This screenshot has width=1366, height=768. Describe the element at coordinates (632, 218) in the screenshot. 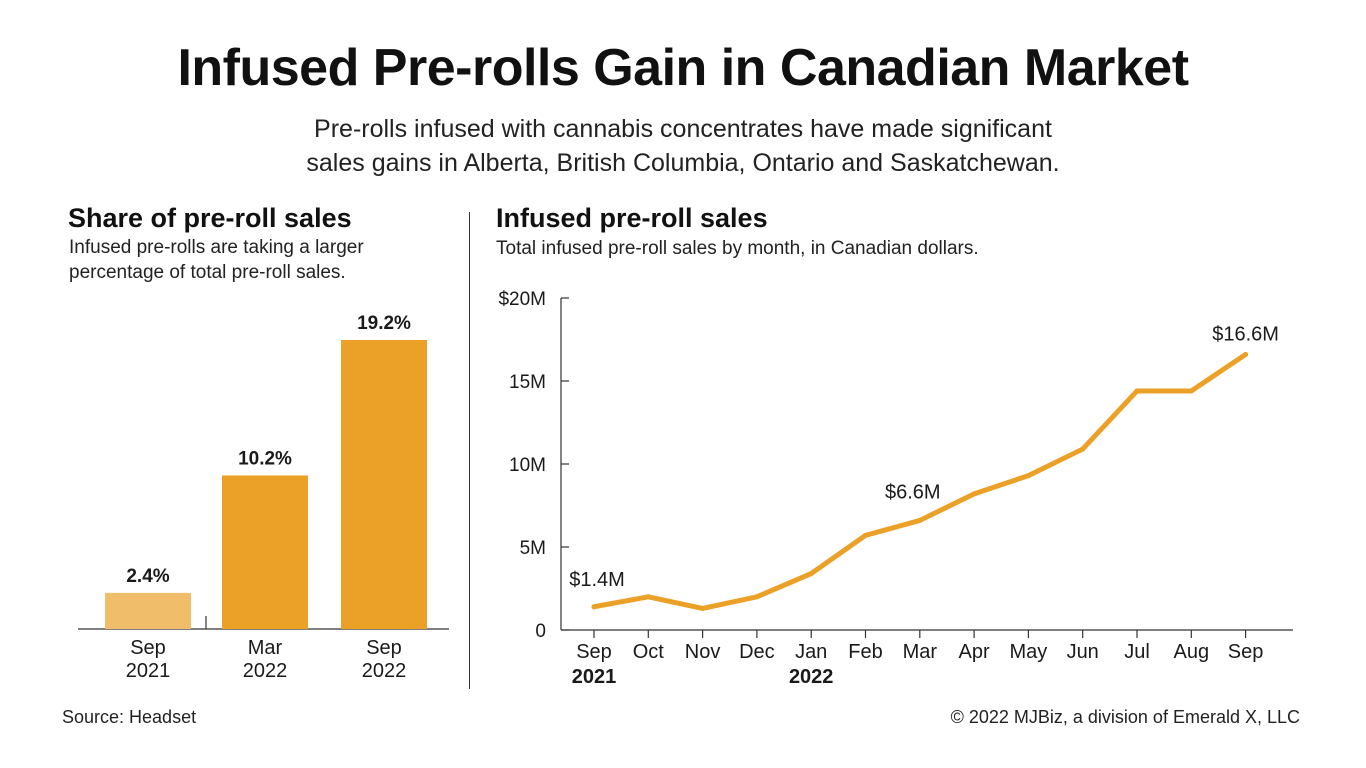

I see `line-chart-title: Infused pre-roll sales` at that location.